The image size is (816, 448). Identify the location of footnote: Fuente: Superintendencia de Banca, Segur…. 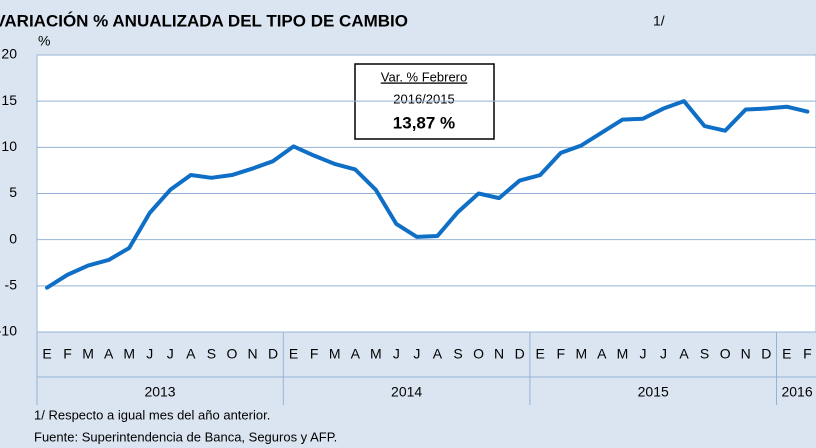
(185, 436).